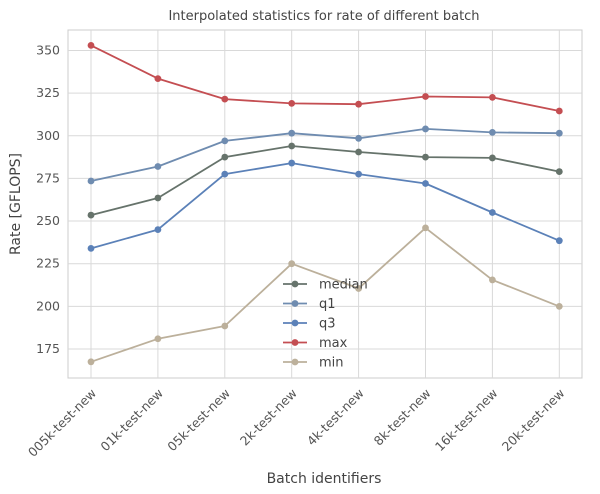 Image resolution: width=600 pixels, height=494 pixels. I want to click on legend-item-q3: q3, so click(309, 324).